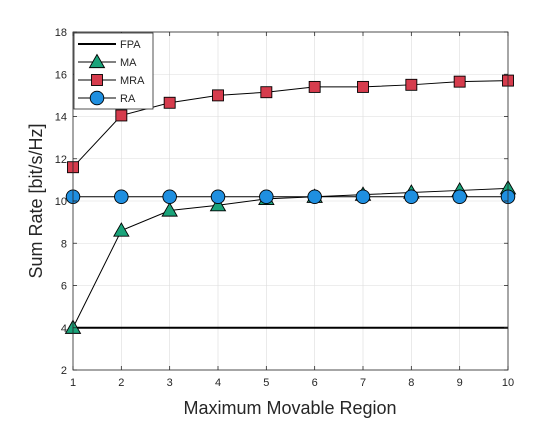 This screenshot has width=560, height=425. What do you see at coordinates (61, 160) in the screenshot?
I see `y-tick-label: 12` at bounding box center [61, 160].